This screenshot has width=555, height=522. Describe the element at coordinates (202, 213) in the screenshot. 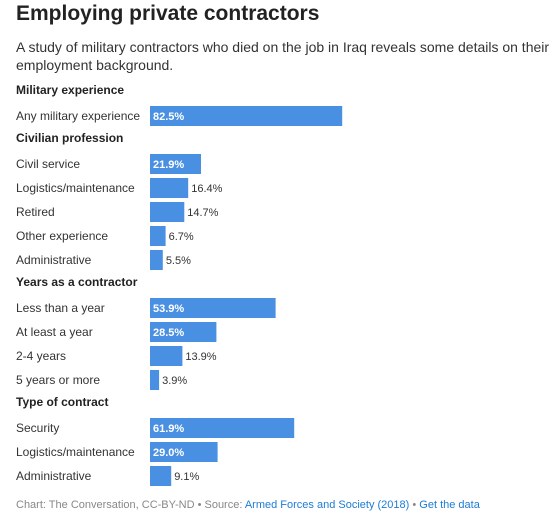

I see `data-label: 14.7%` at that location.